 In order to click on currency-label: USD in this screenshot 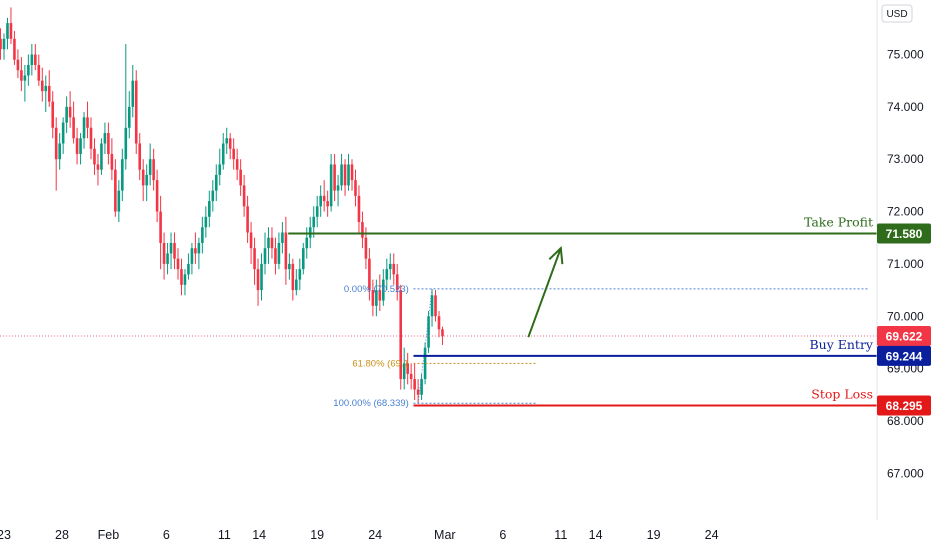, I will do `click(896, 14)`.